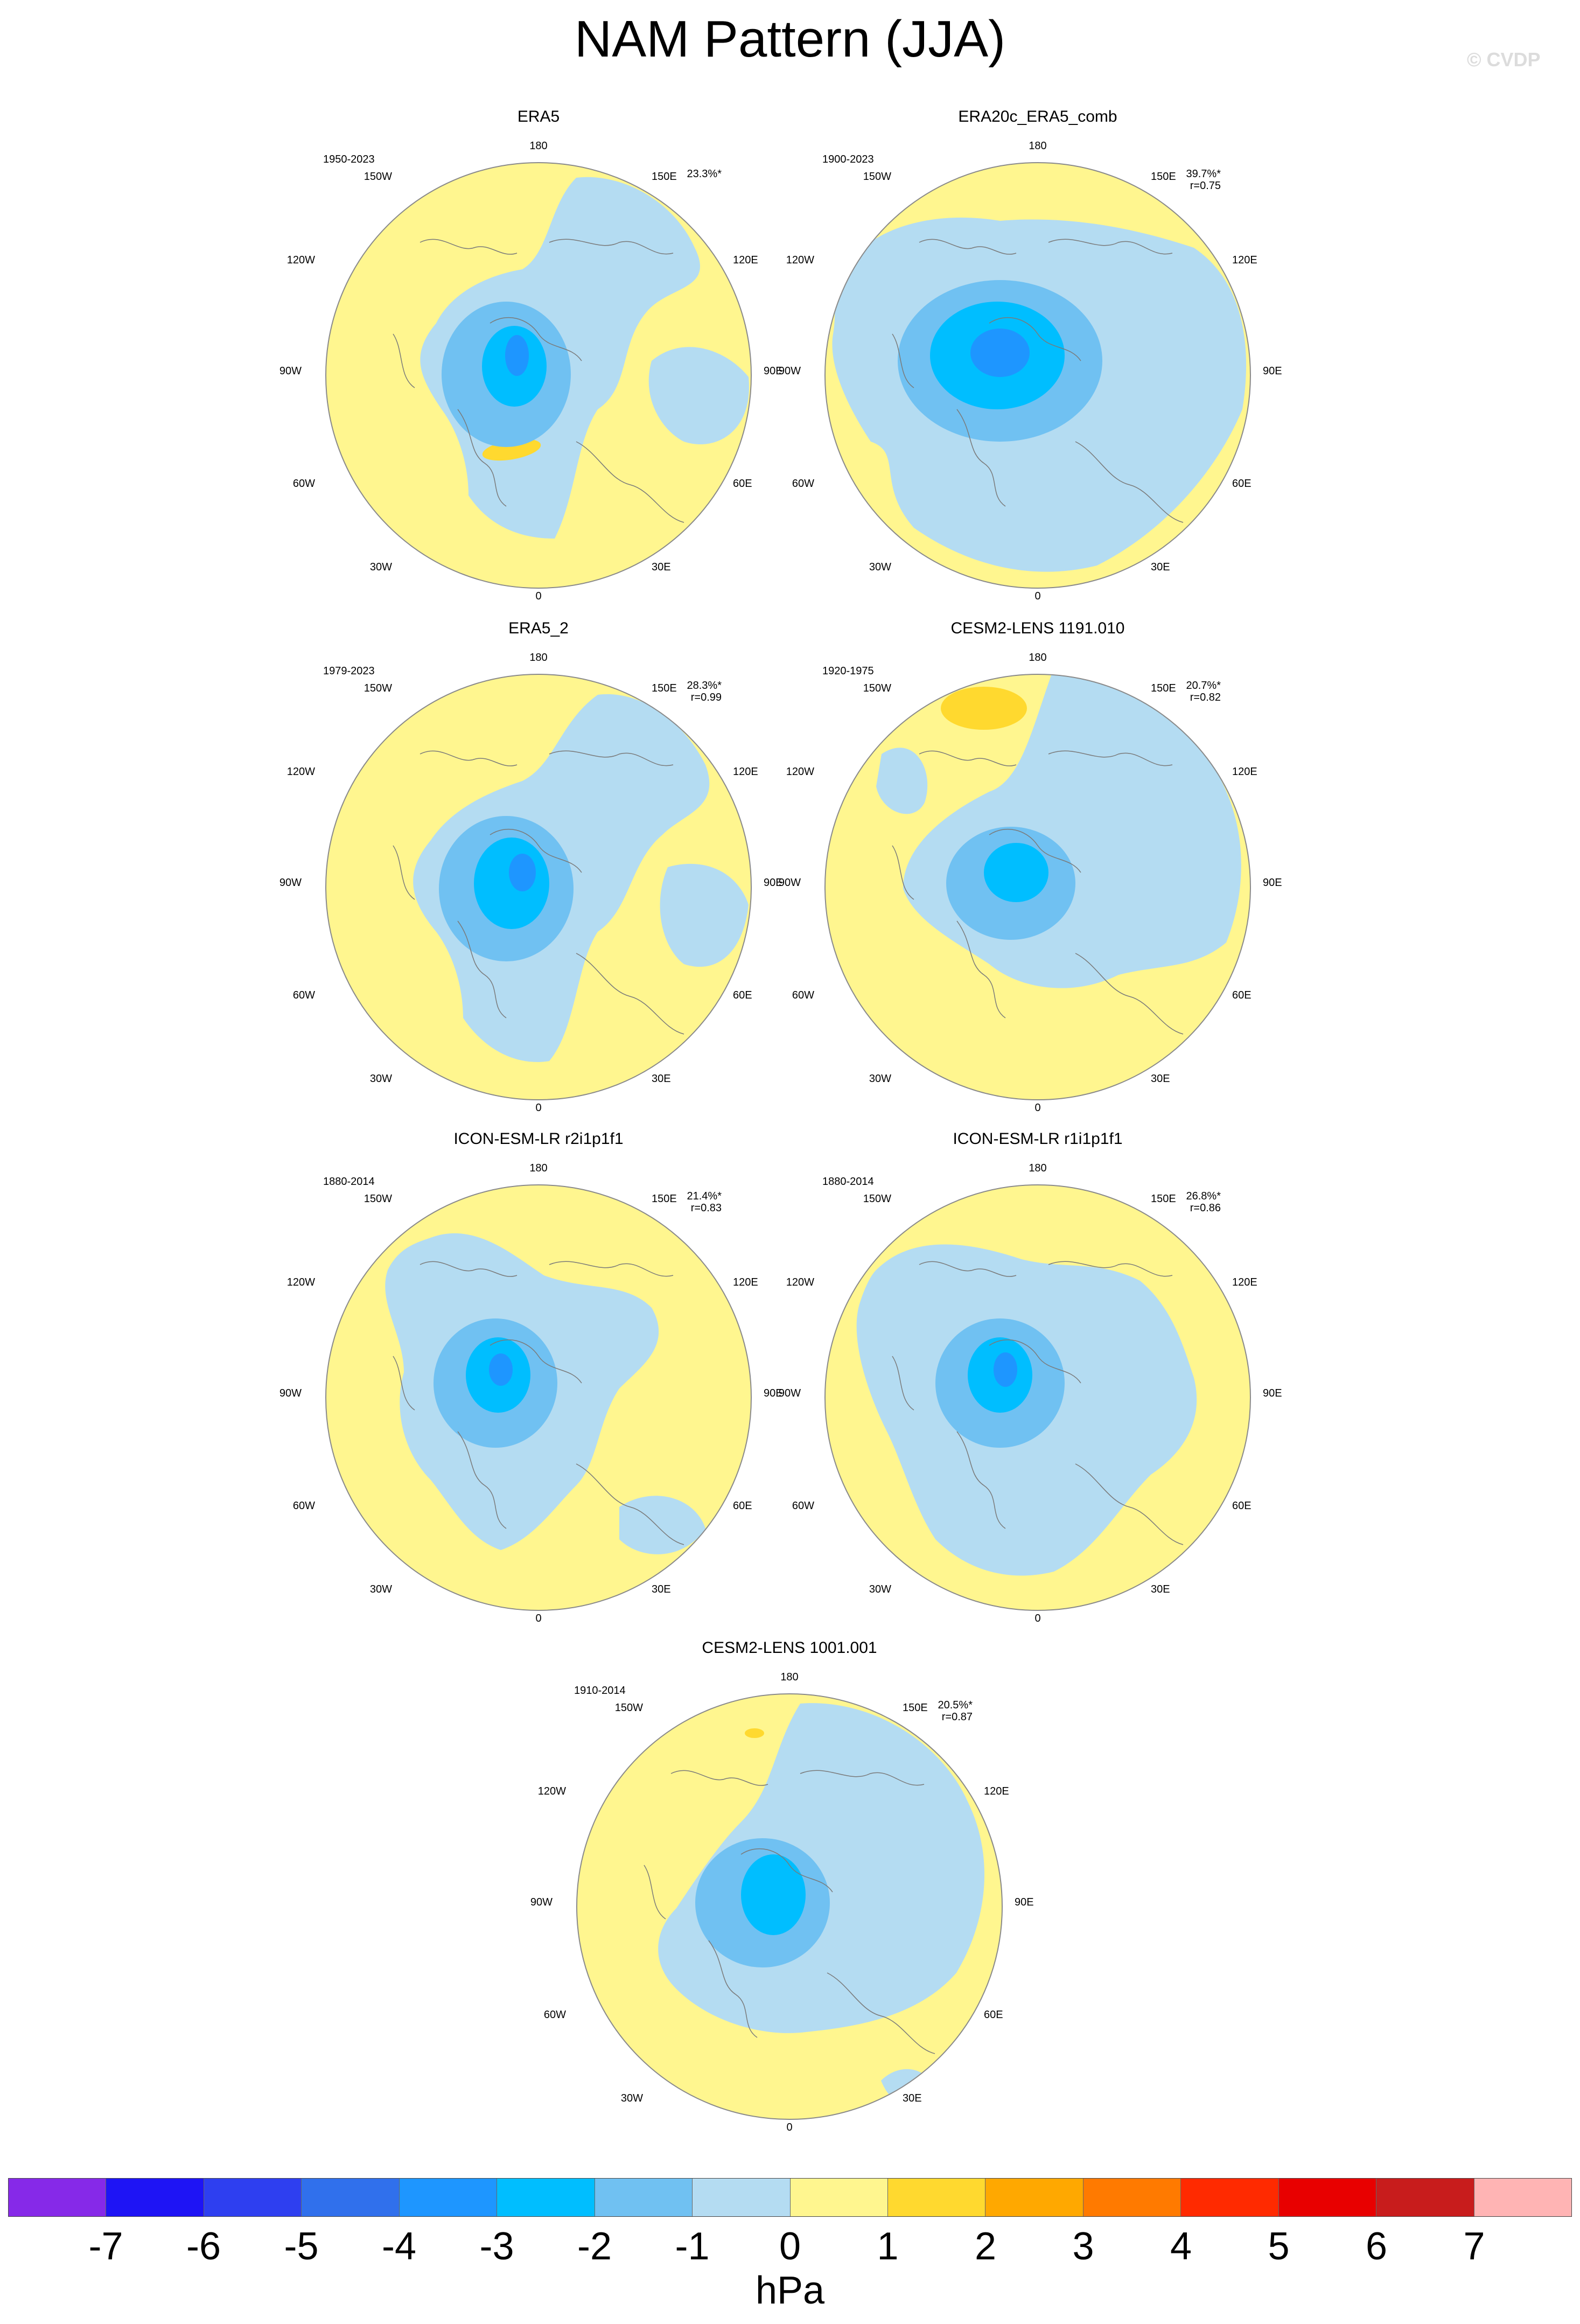  Describe the element at coordinates (203, 2246) in the screenshot. I see `colorbar-tick: -6` at that location.